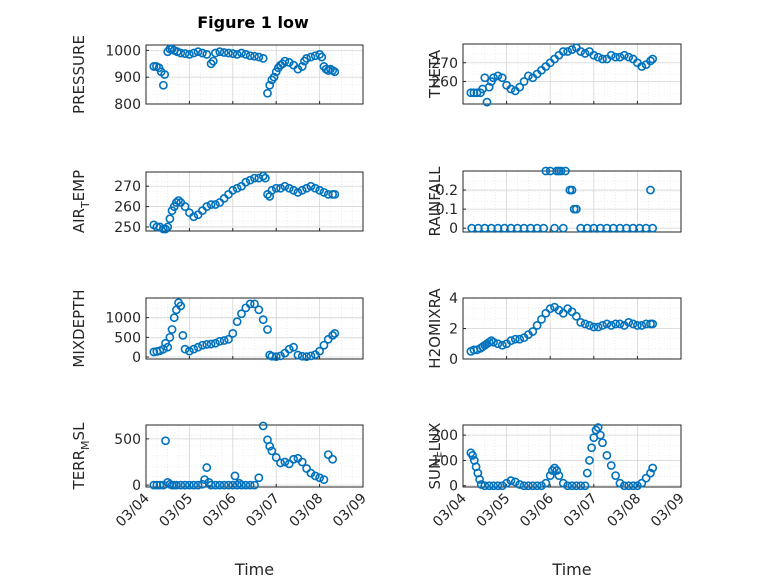 Image resolution: width=778 pixels, height=583 pixels. Describe the element at coordinates (81, 456) in the screenshot. I see `y-axis-label: TERRMSL` at that location.